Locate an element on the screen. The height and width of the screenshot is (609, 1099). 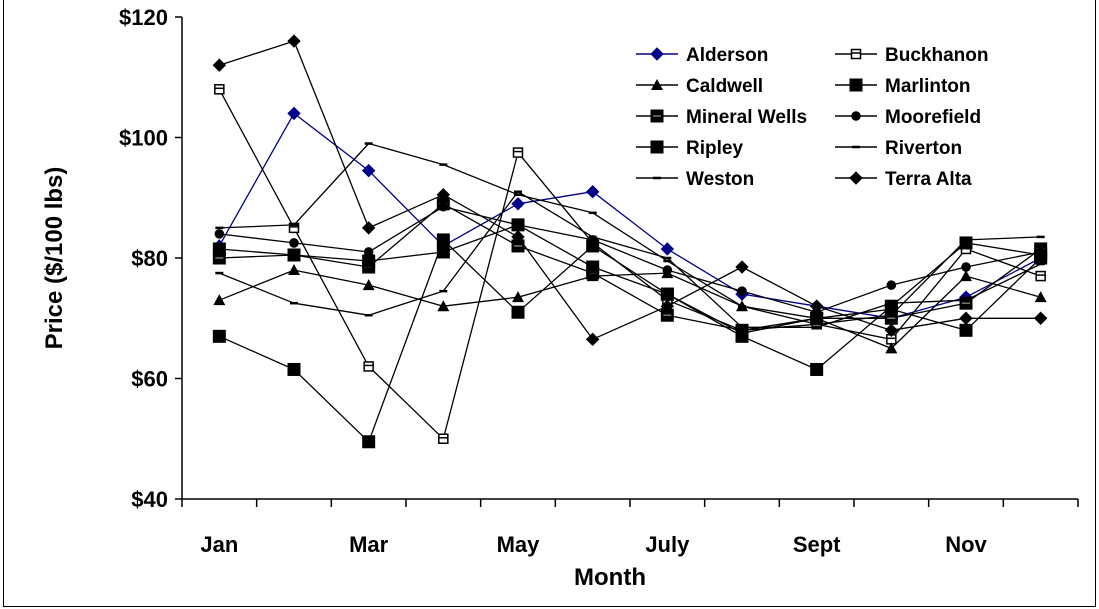
legend-entry-mineral-wells: Mineral Wells is located at coordinates (721, 117).